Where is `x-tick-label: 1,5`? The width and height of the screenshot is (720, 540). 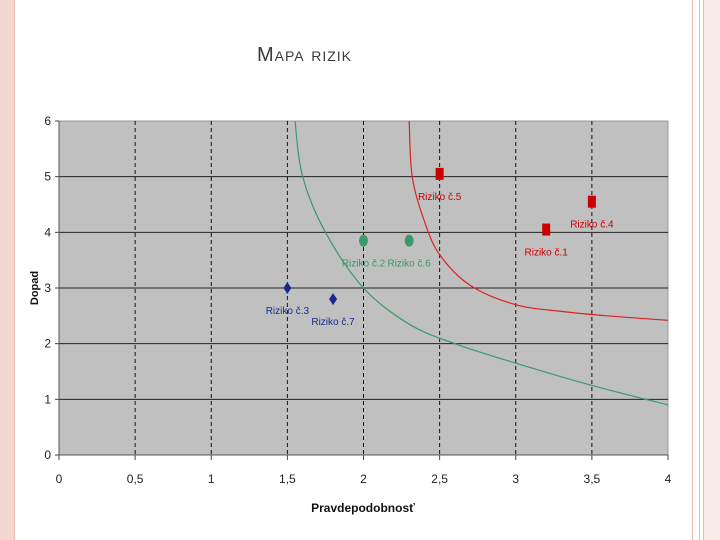
x-tick-label: 1,5 is located at coordinates (287, 479).